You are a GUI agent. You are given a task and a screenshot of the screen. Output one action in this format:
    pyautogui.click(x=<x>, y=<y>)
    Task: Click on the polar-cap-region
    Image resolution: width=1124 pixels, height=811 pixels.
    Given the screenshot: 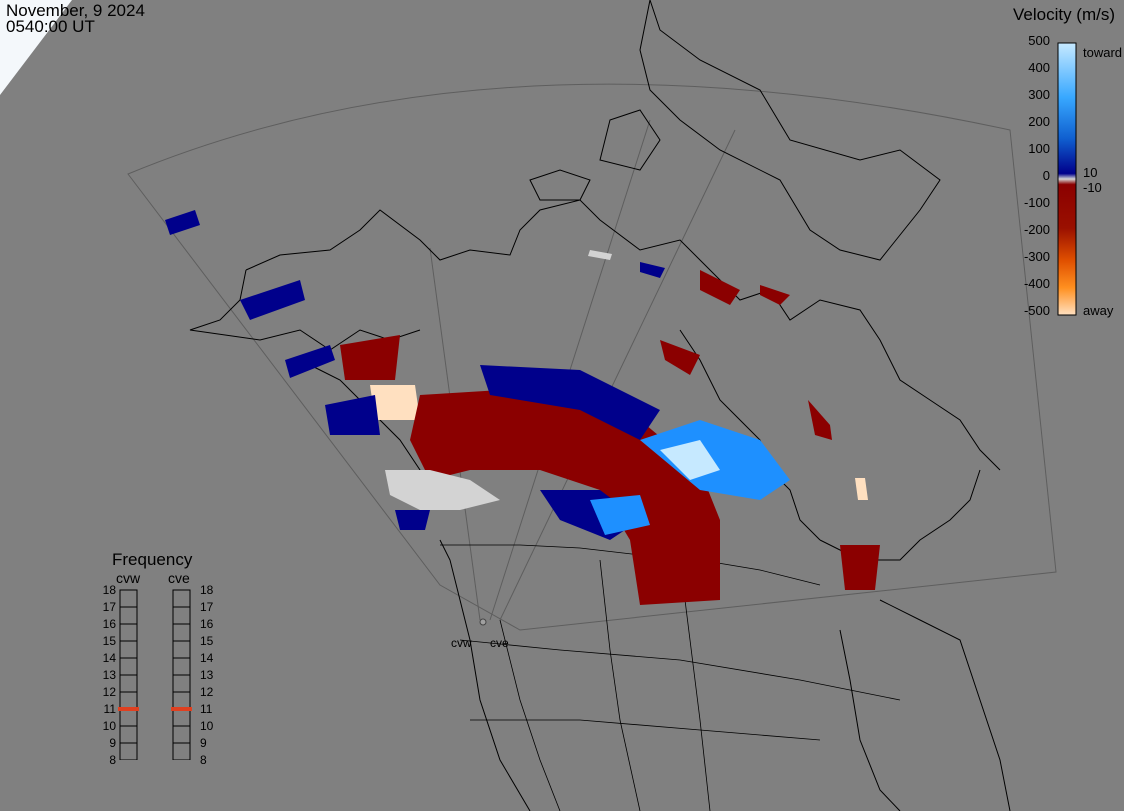 What is the action you would take?
    pyautogui.click(x=36, y=47)
    